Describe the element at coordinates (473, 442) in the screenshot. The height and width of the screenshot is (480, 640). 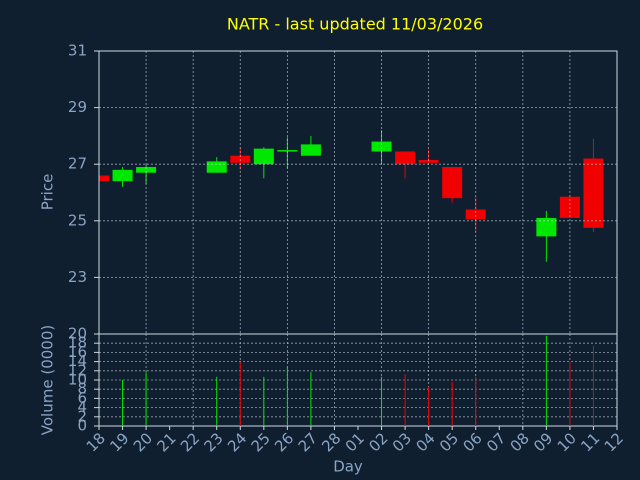
I see `x-tick-label: 06` at that location.